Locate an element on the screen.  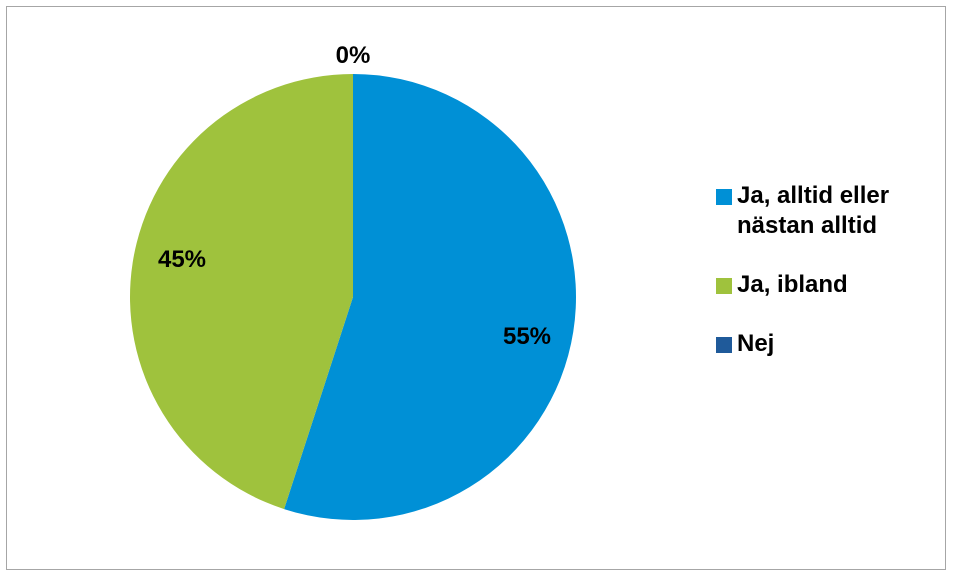
legend-label-ja-alltid: Ja, alltid eller nästan alltid is located at coordinates (813, 210).